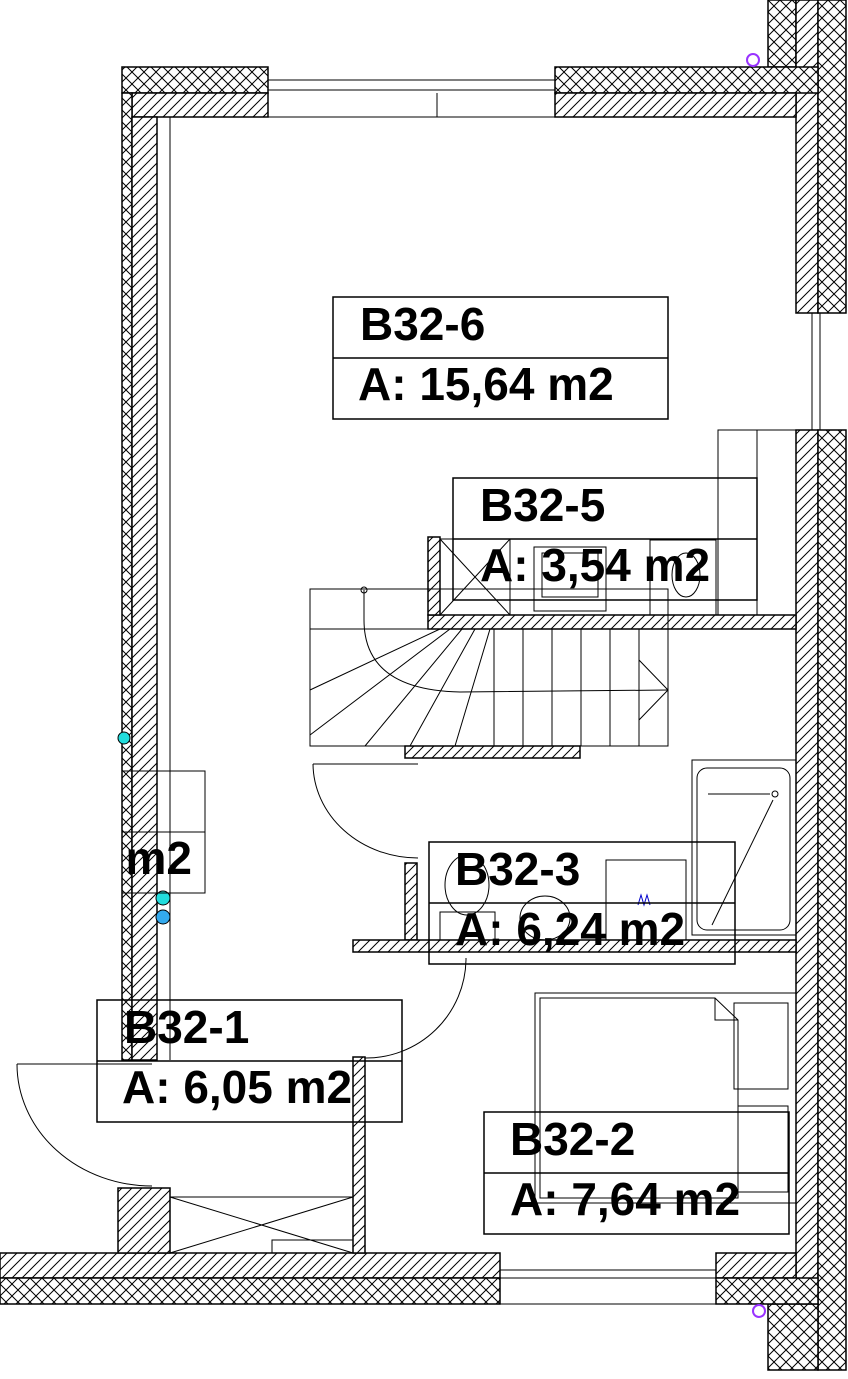 This screenshot has width=848, height=1379. Describe the element at coordinates (486, 384) in the screenshot. I see `room-area: A: 15,64 m2` at that location.